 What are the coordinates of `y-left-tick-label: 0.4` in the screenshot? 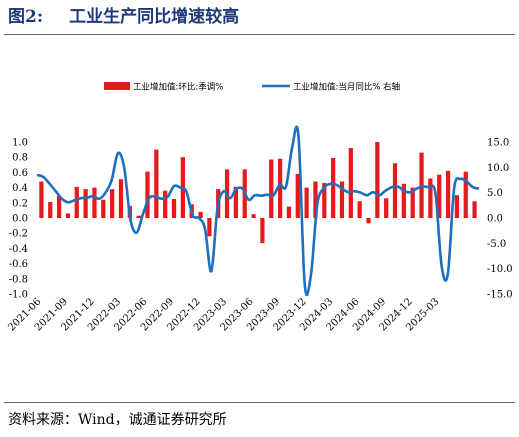 It's located at (20, 188).